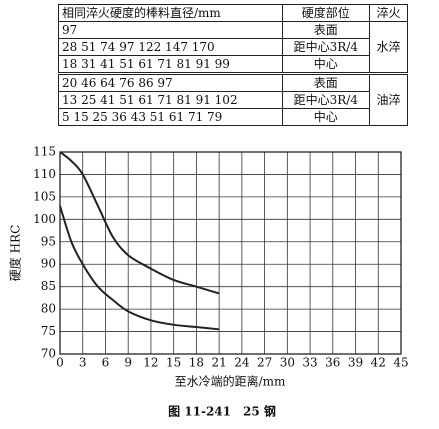 Image resolution: width=439 pixels, height=429 pixels. Describe the element at coordinates (48, 241) in the screenshot. I see `y-tick-label: 95` at that location.